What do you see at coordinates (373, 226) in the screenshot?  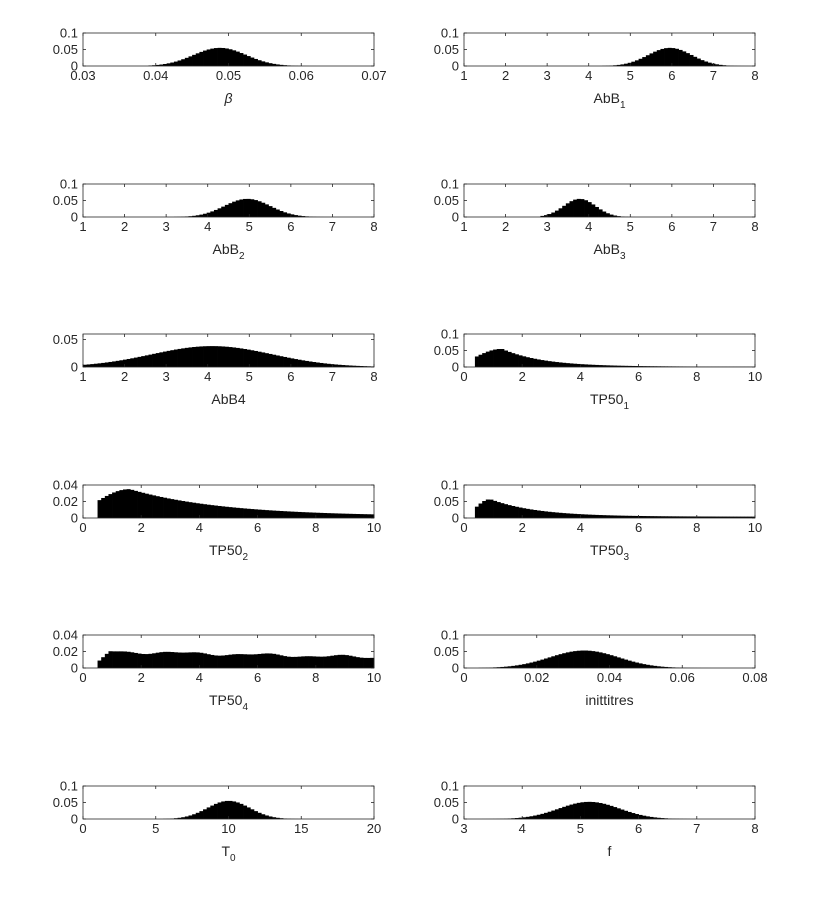 I see `x-tick-label: 8` at bounding box center [373, 226].